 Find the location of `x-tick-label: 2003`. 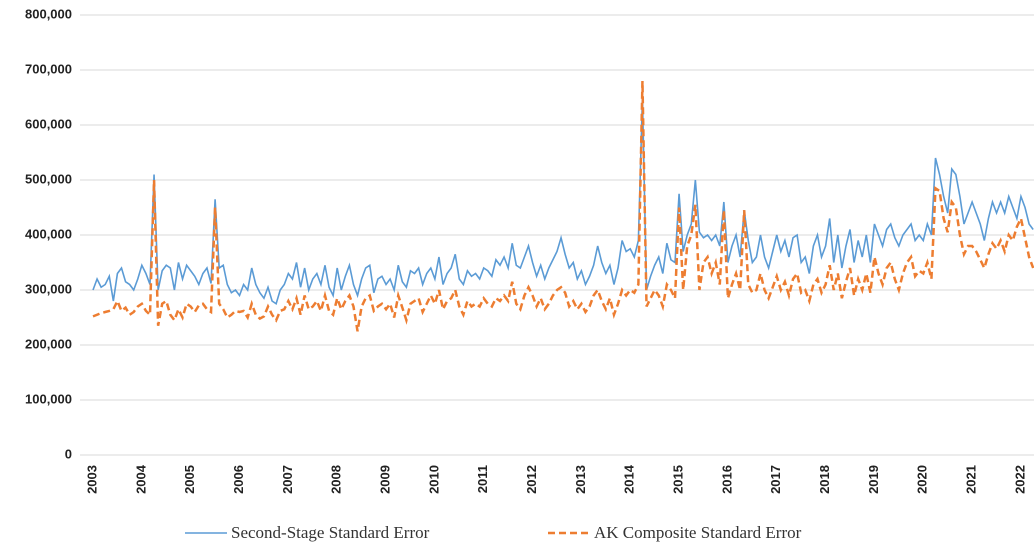

x-tick-label: 2003 is located at coordinates (91, 479).